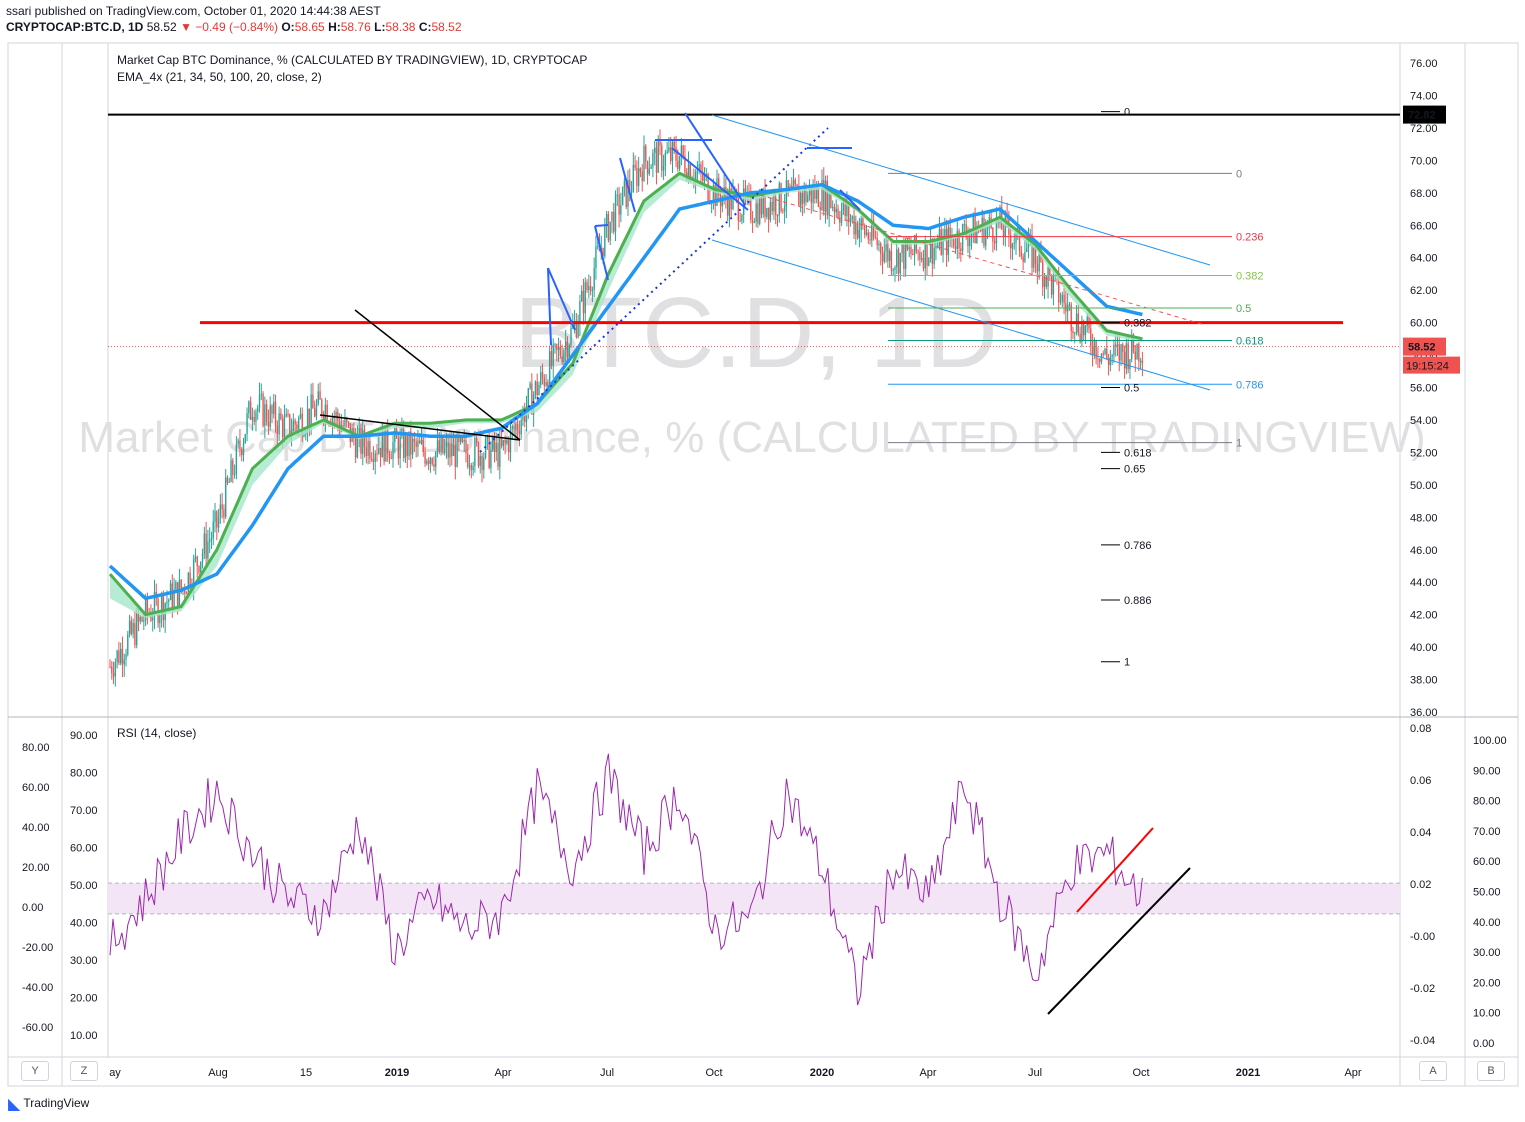  I want to click on rsi-pane-title: RSI (14, close), so click(156, 733).